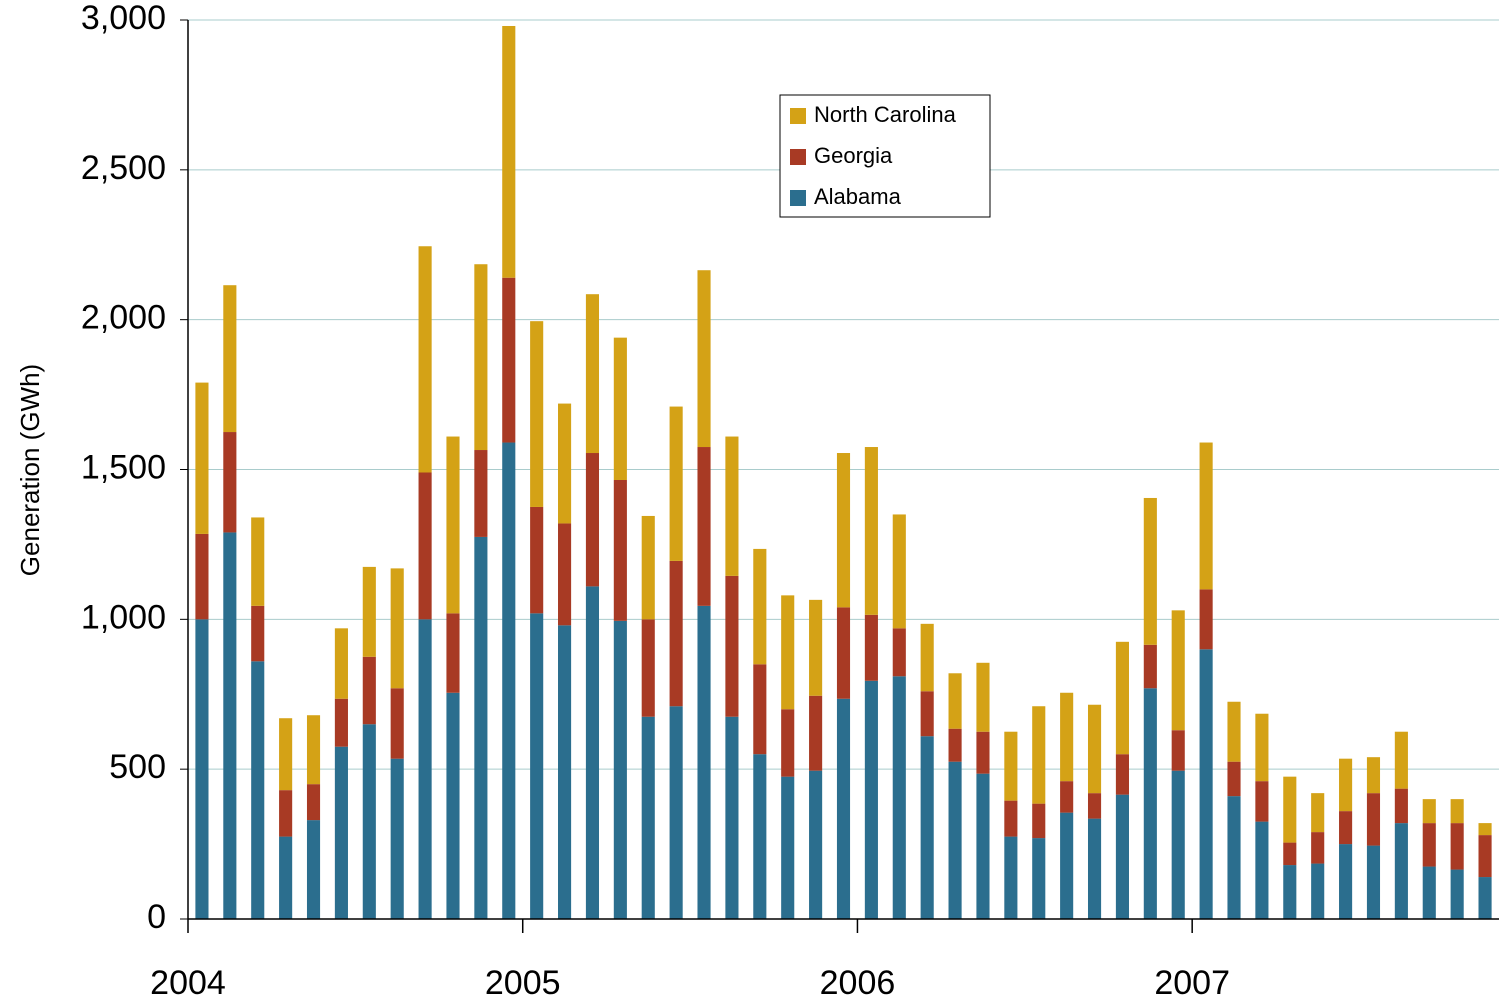 This screenshot has width=1499, height=1005. I want to click on legend-label: Georgia, so click(853, 155).